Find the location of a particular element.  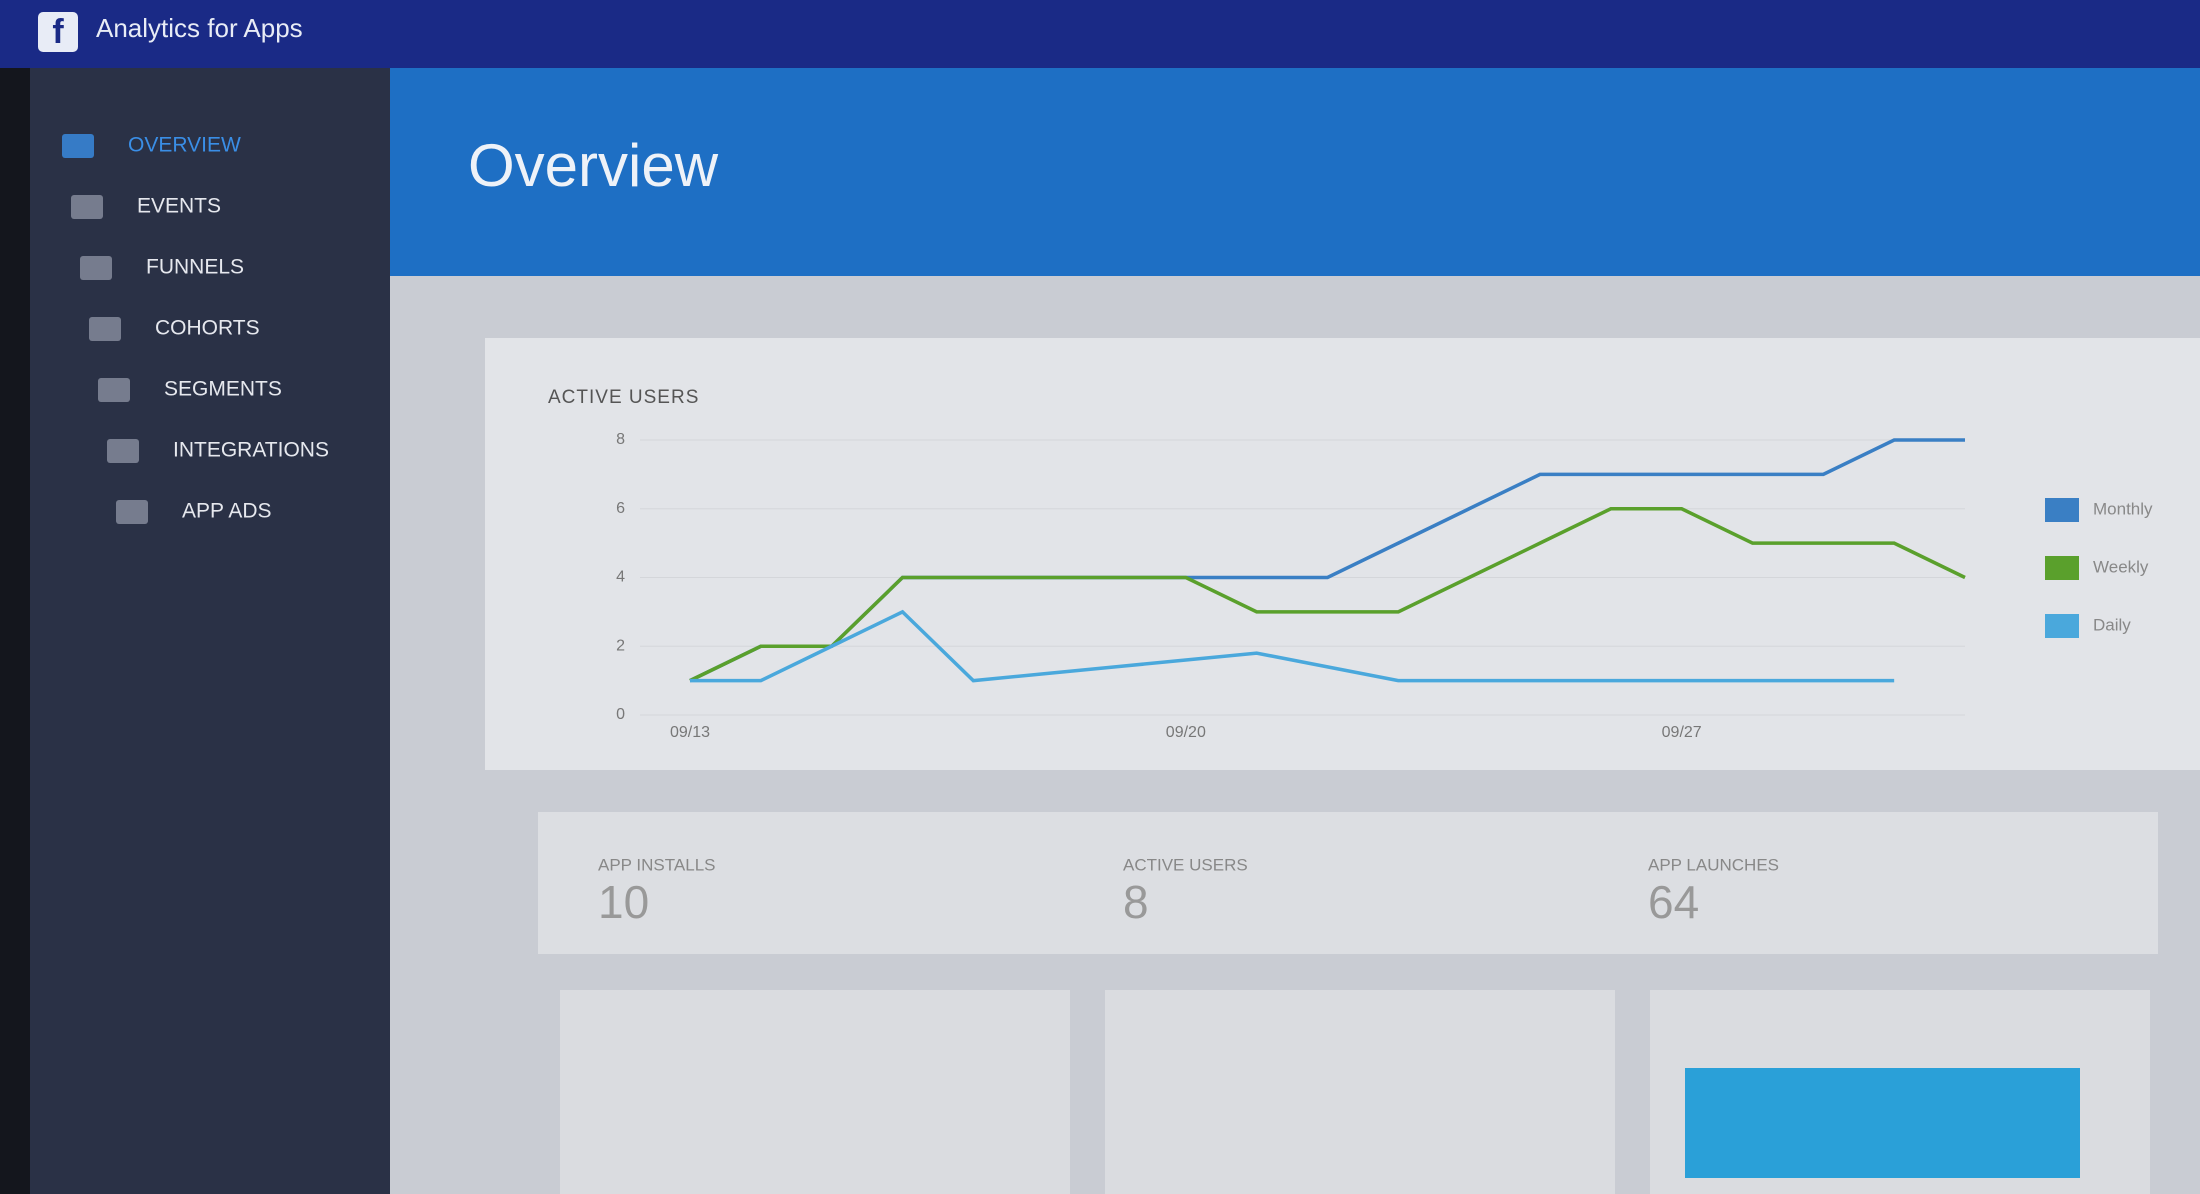

legend-label: Daily is located at coordinates (2112, 624).